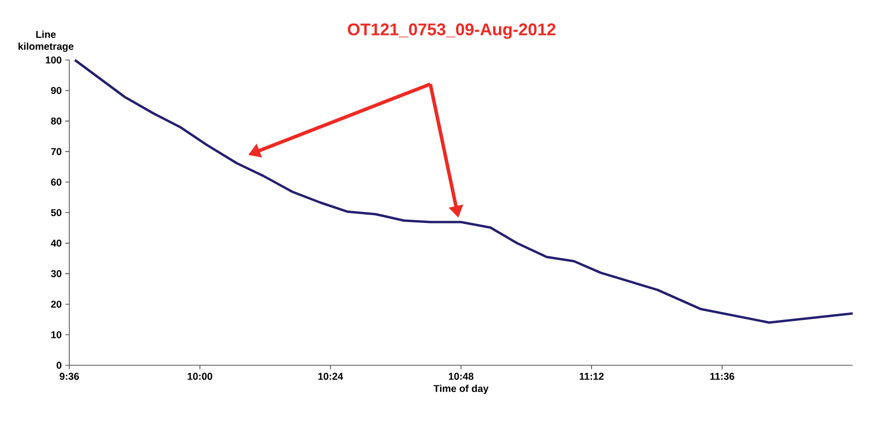 This screenshot has height=434, width=886. Describe the element at coordinates (452, 31) in the screenshot. I see `chart-title: OT121_0753_09-Aug-2012` at that location.